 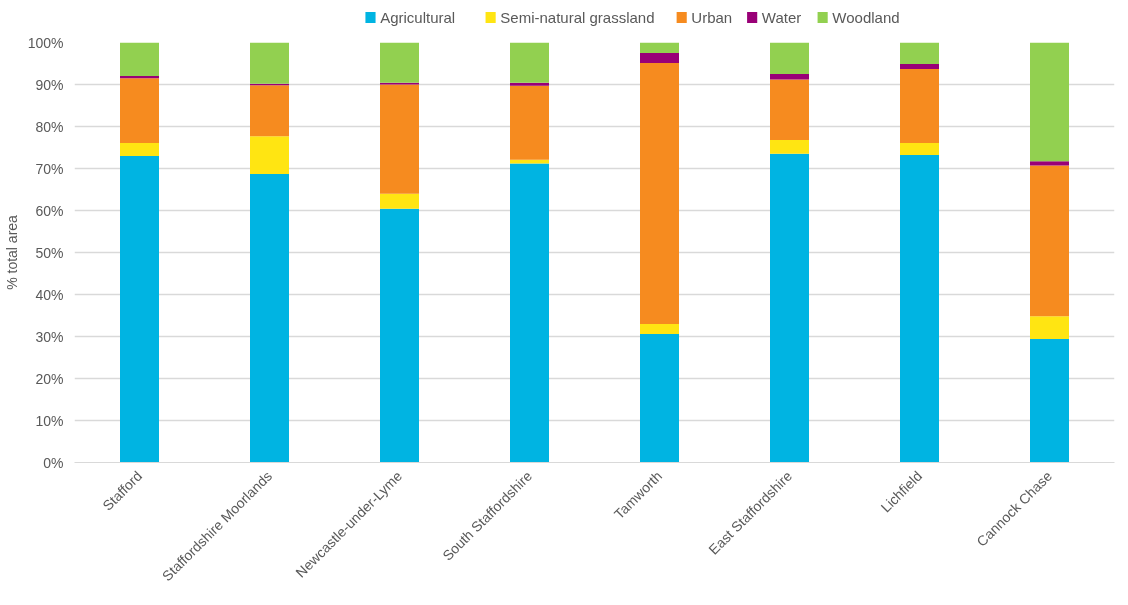 What do you see at coordinates (45, 42) in the screenshot?
I see `y-tick-label: 100%` at bounding box center [45, 42].